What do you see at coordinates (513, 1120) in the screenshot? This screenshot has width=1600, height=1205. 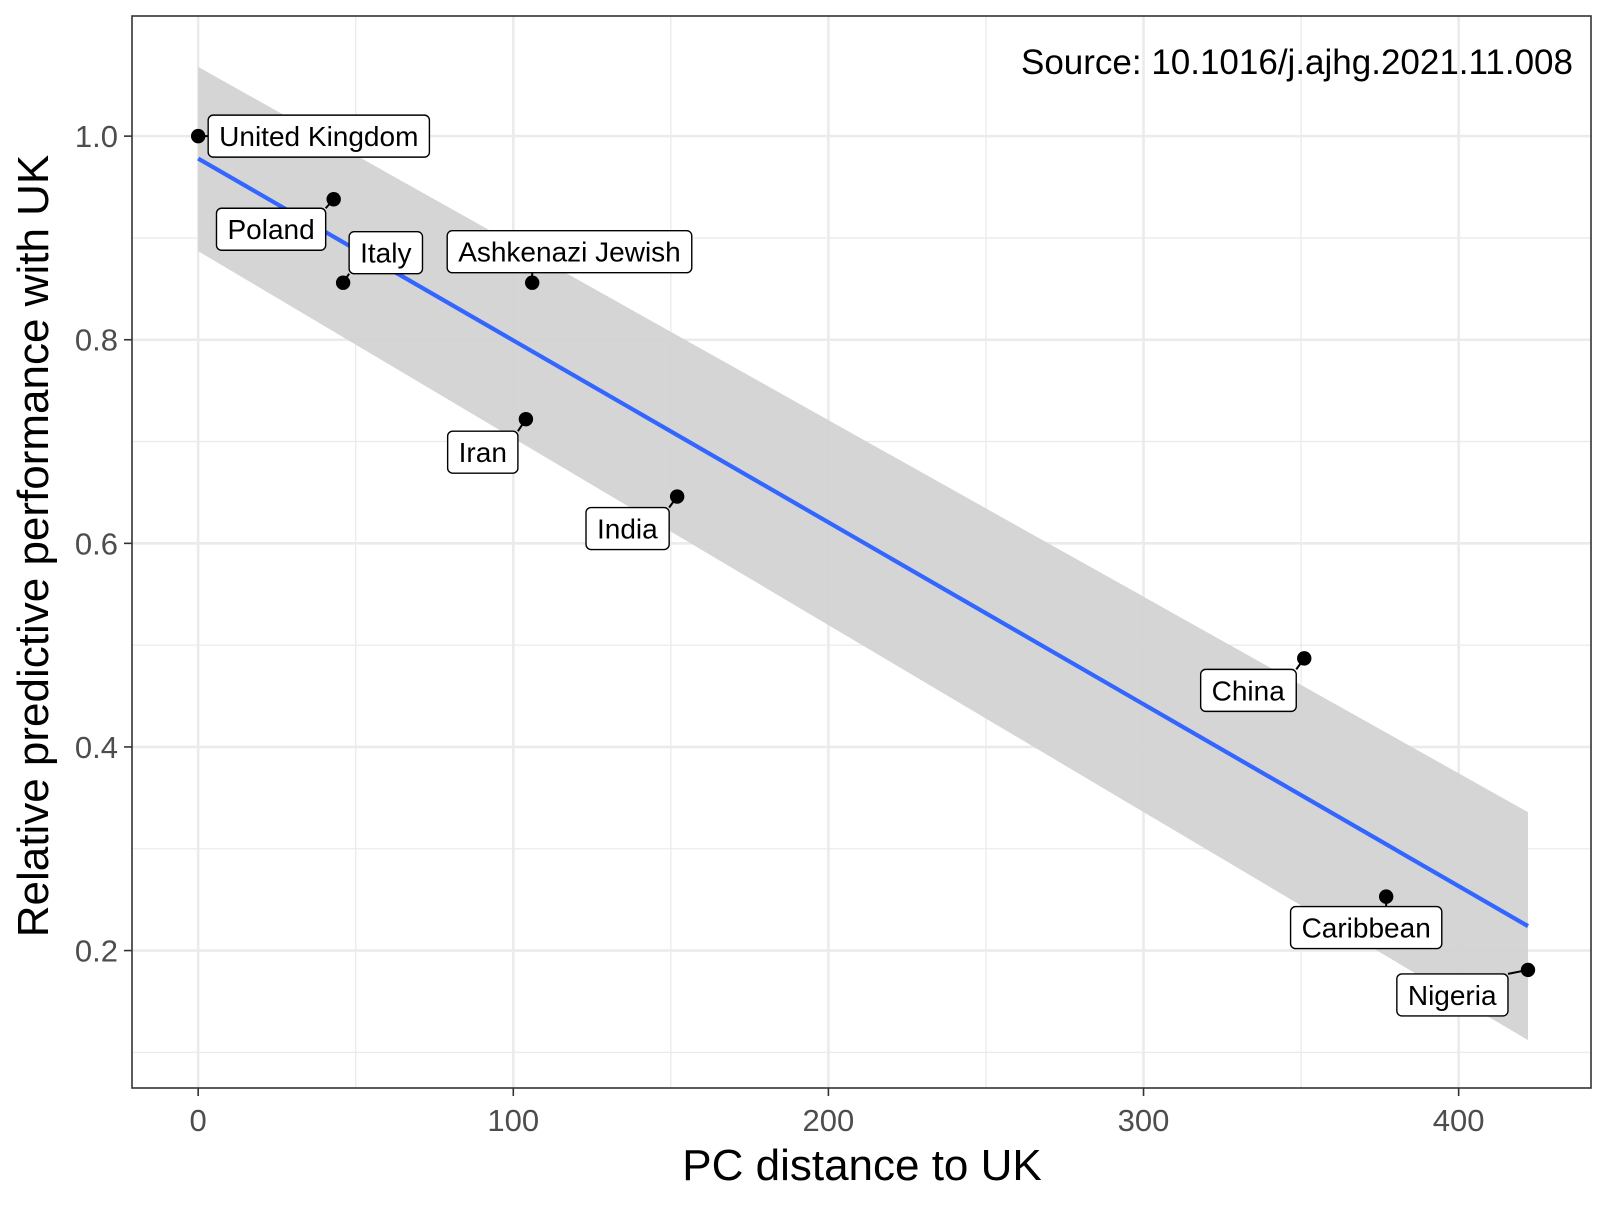 I see `x-tick-label: 100` at bounding box center [513, 1120].